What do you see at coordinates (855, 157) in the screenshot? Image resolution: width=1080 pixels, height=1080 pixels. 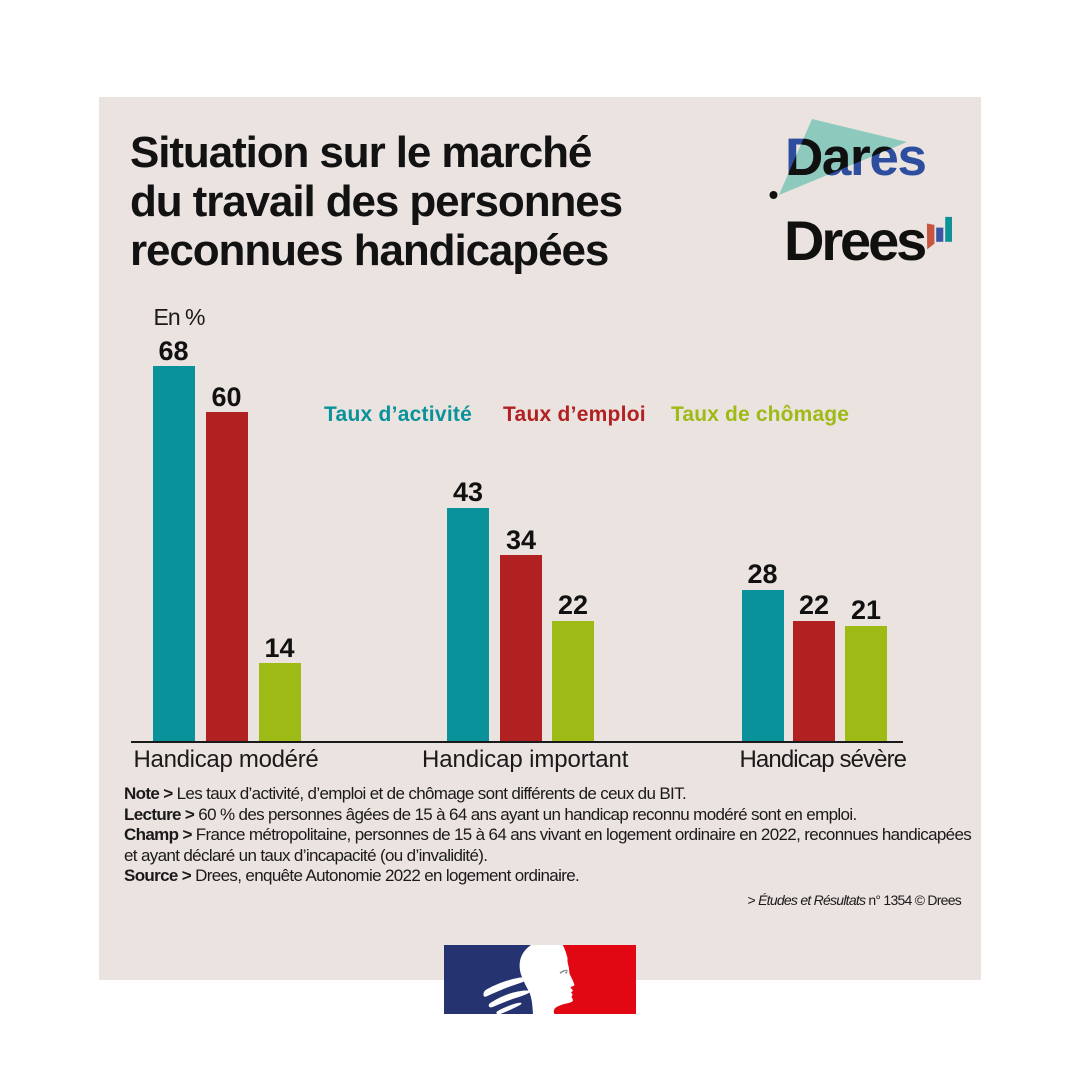 I see `svg-text: Dares` at bounding box center [855, 157].